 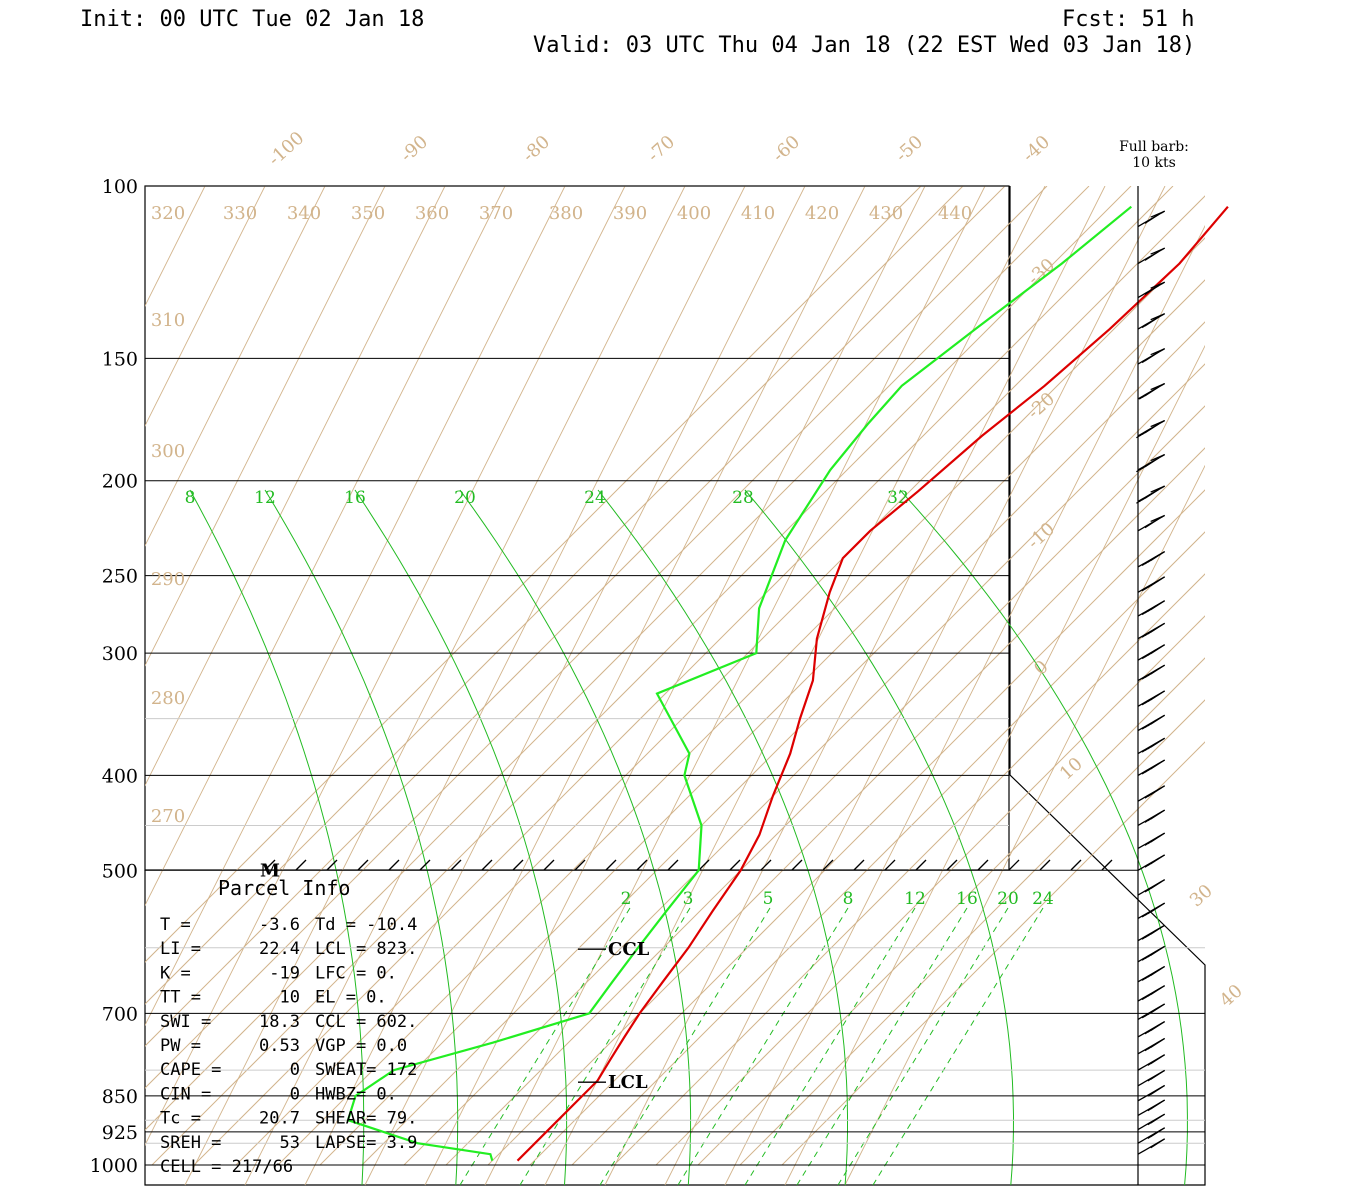 I want to click on pressure-labels: 100 150 200 250 300 400 500 700 850 925 1000, so click(x=114, y=676).